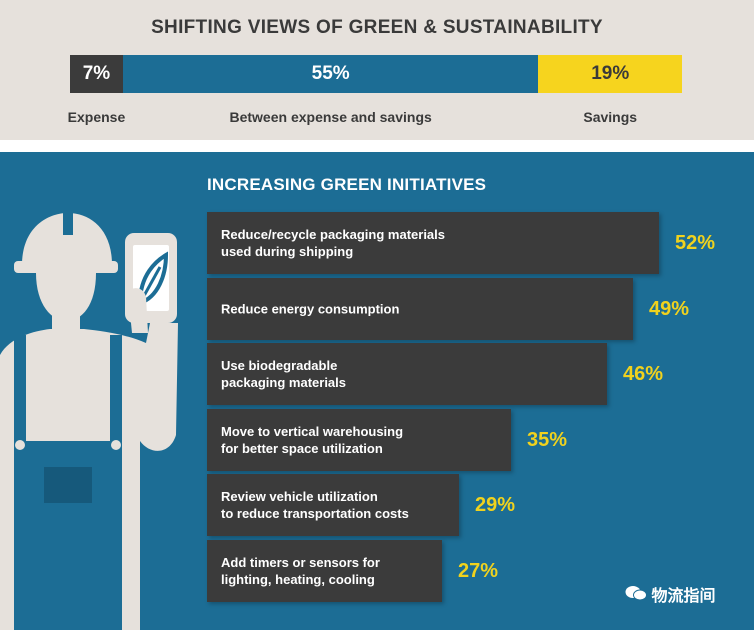 The height and width of the screenshot is (630, 754). I want to click on stack-value-expense: 7%, so click(96, 73).